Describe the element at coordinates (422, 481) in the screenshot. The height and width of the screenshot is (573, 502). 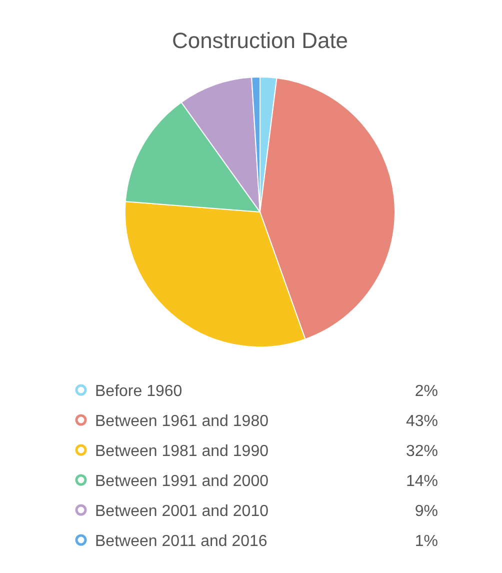
I see `data-label: 14%` at that location.